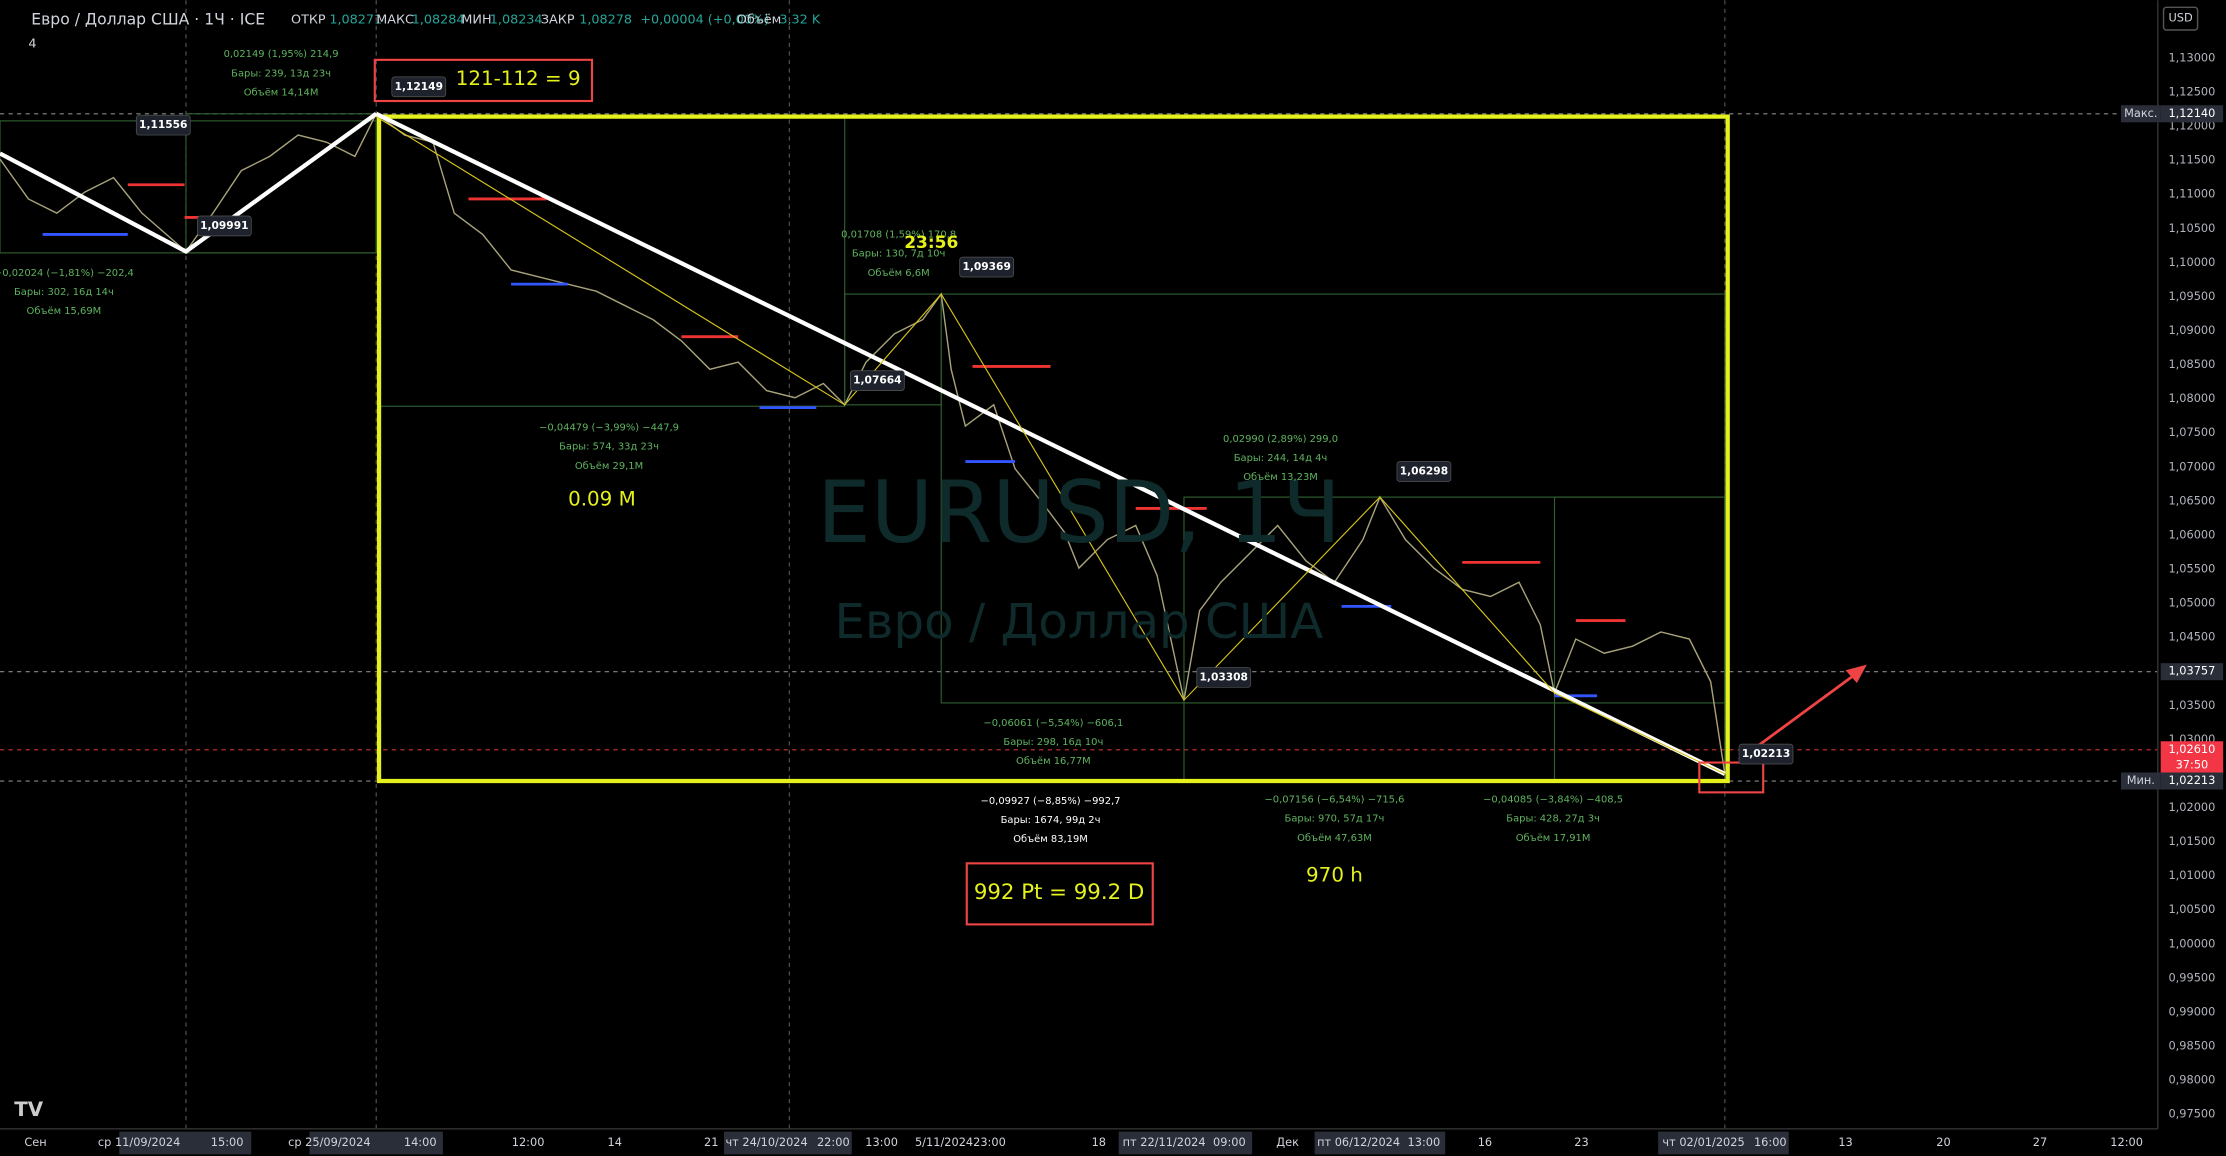 This screenshot has width=2226, height=1156. Describe the element at coordinates (944, 1142) in the screenshot. I see `time-label: 5/11/2024` at that location.